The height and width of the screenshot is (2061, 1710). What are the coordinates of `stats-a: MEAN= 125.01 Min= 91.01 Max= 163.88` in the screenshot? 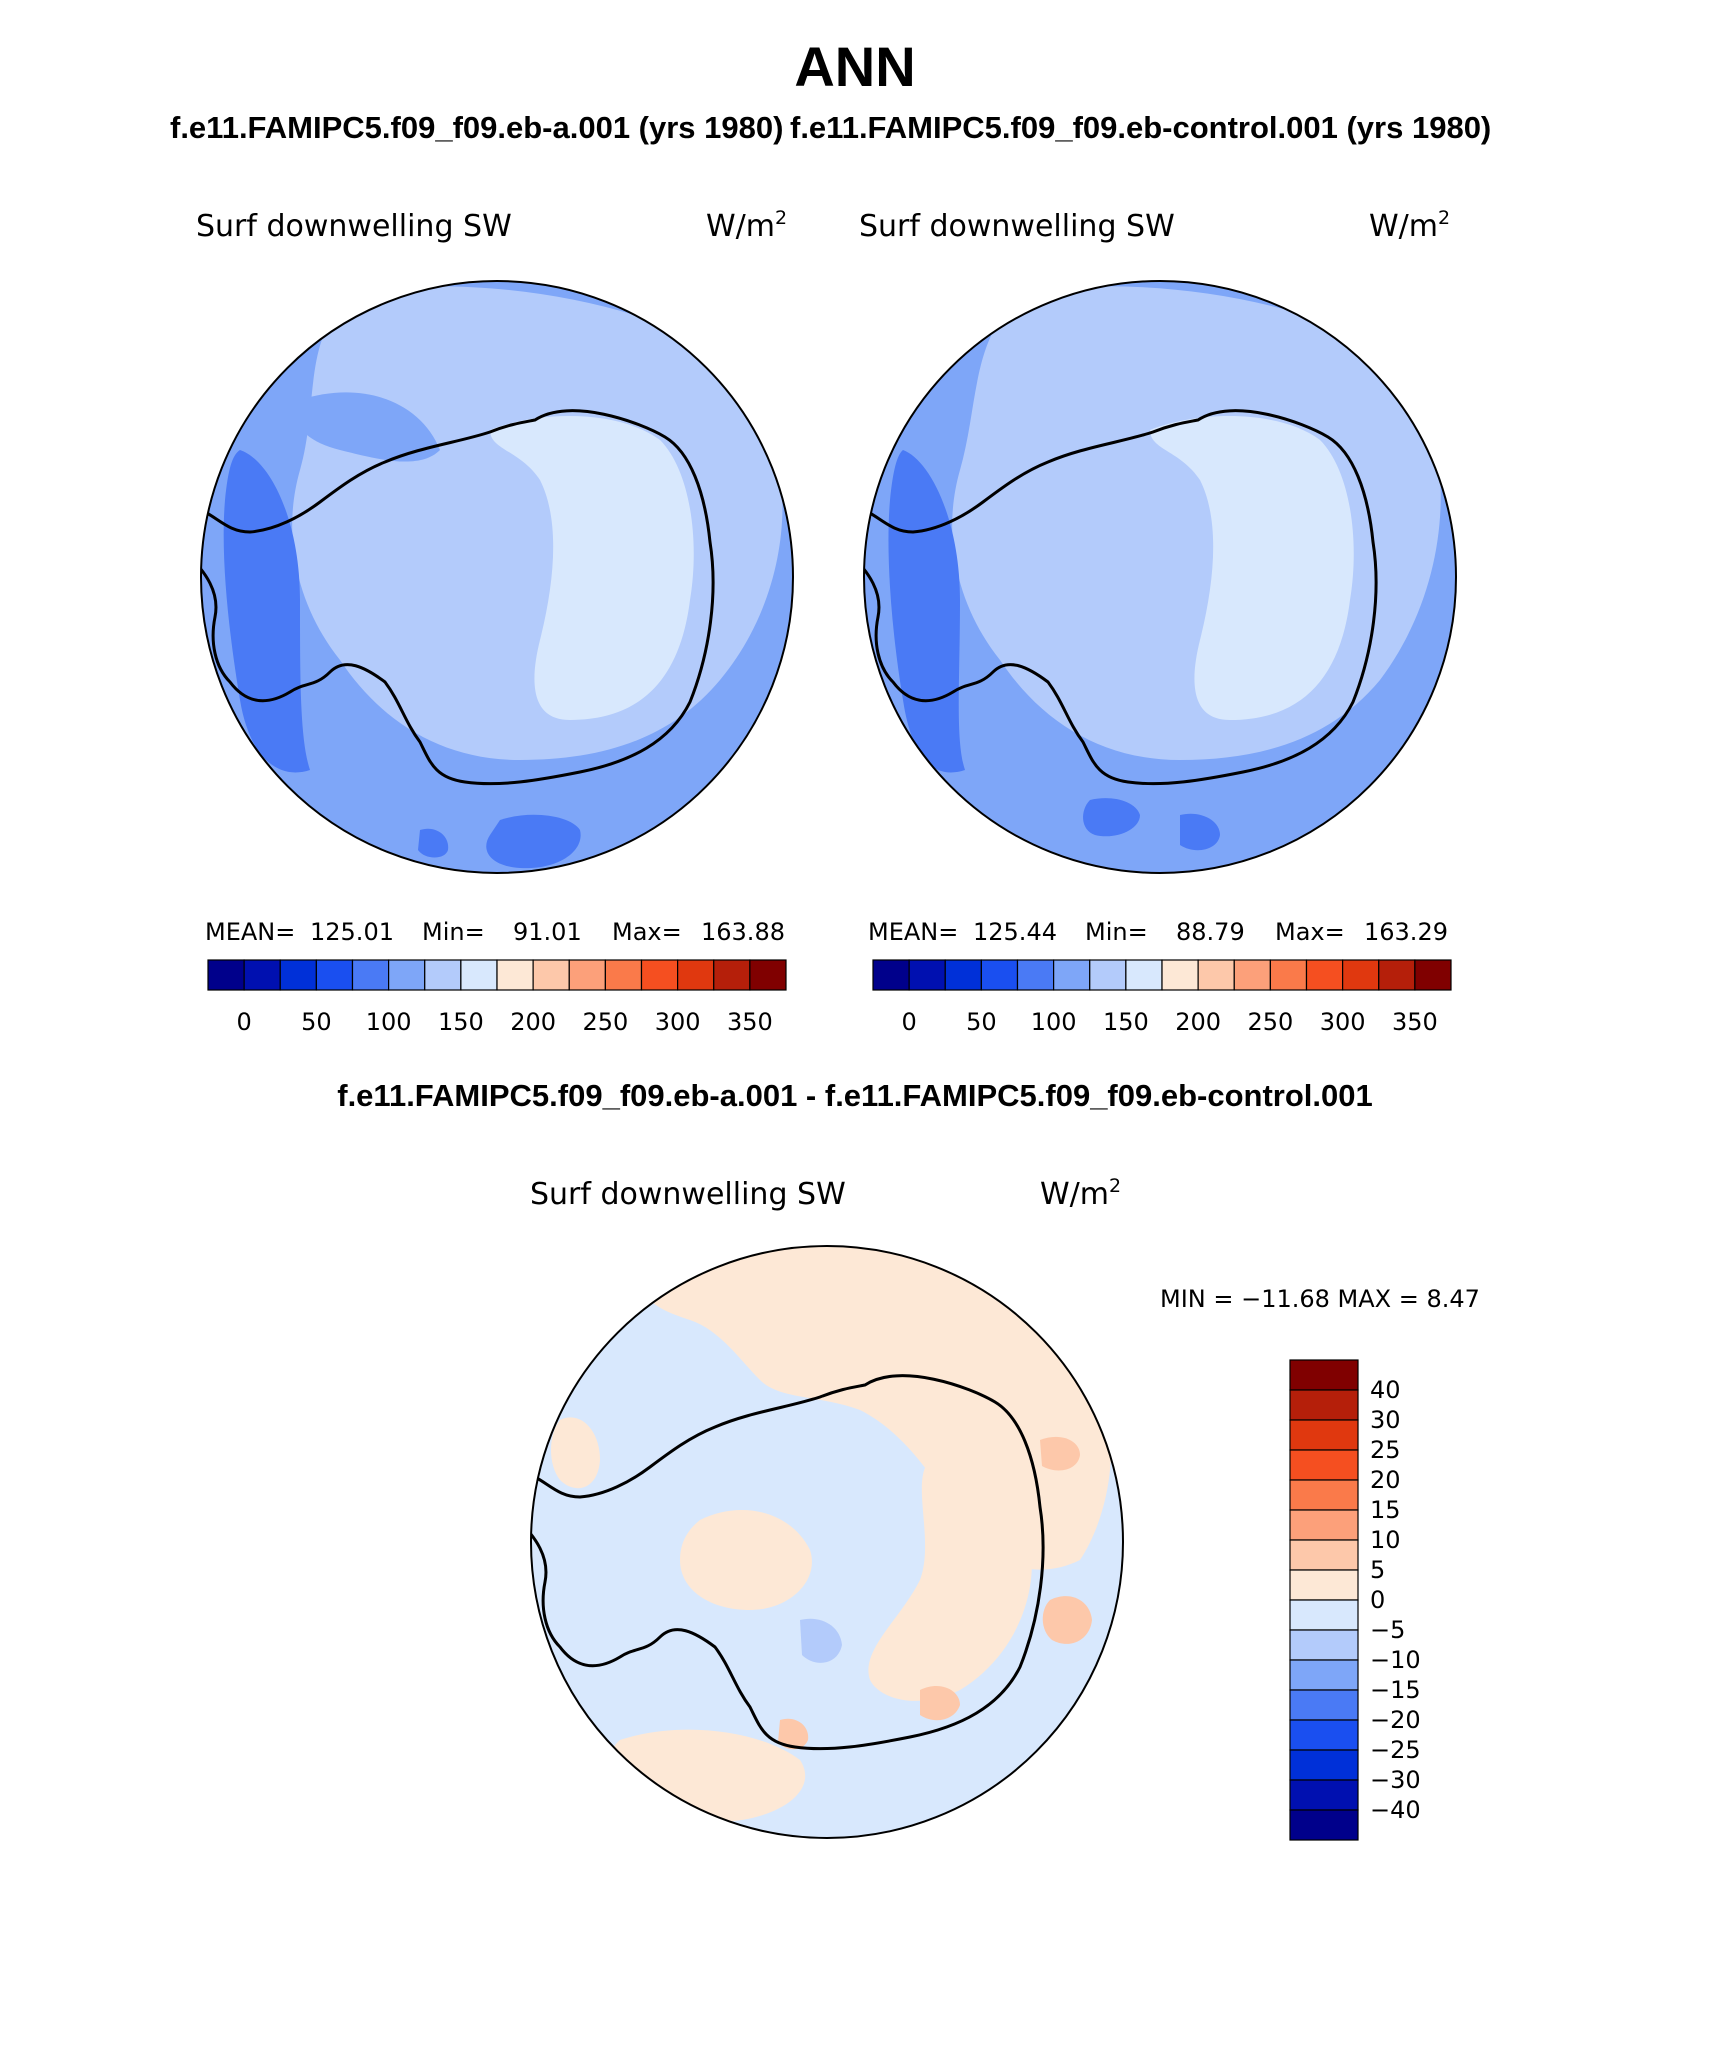 It's located at (495, 932).